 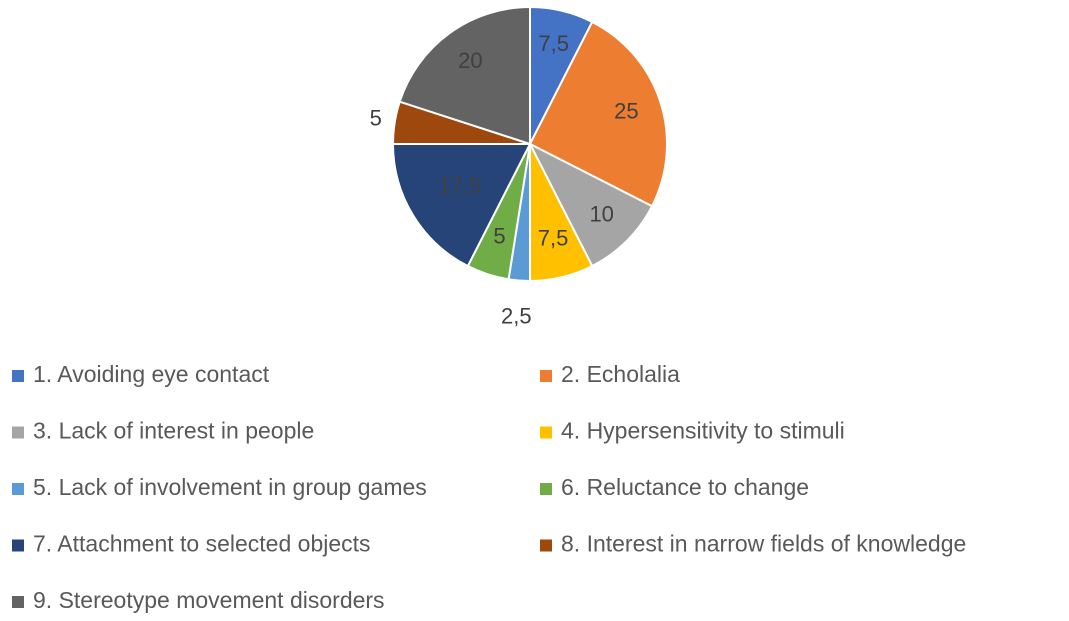 What do you see at coordinates (516, 315) in the screenshot?
I see `data-label: 2,5` at bounding box center [516, 315].